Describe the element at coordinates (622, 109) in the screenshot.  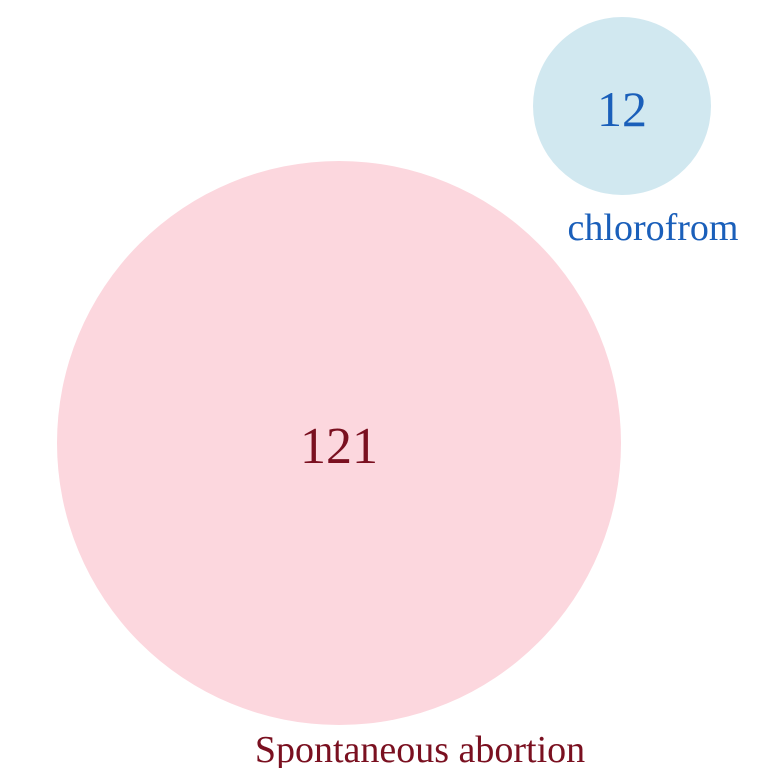
I see `set-chlorofrom-count: 12` at that location.